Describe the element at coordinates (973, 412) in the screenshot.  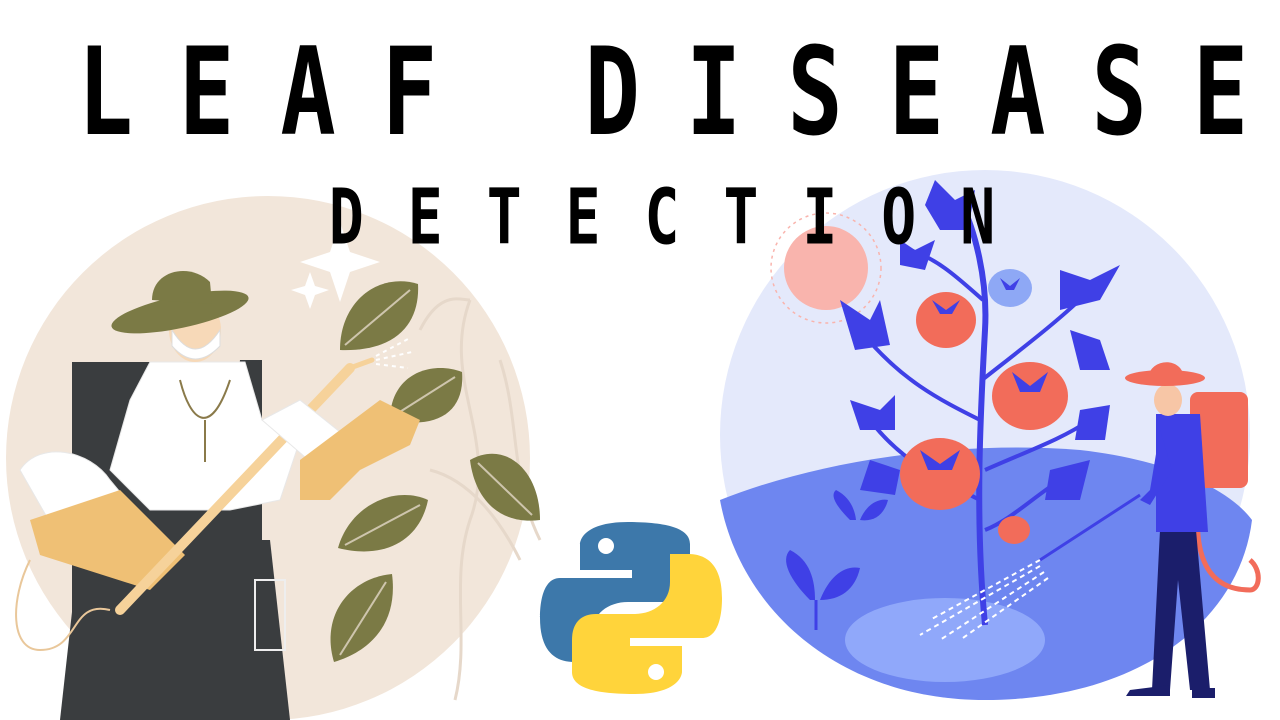
I see `plant-stem` at that location.